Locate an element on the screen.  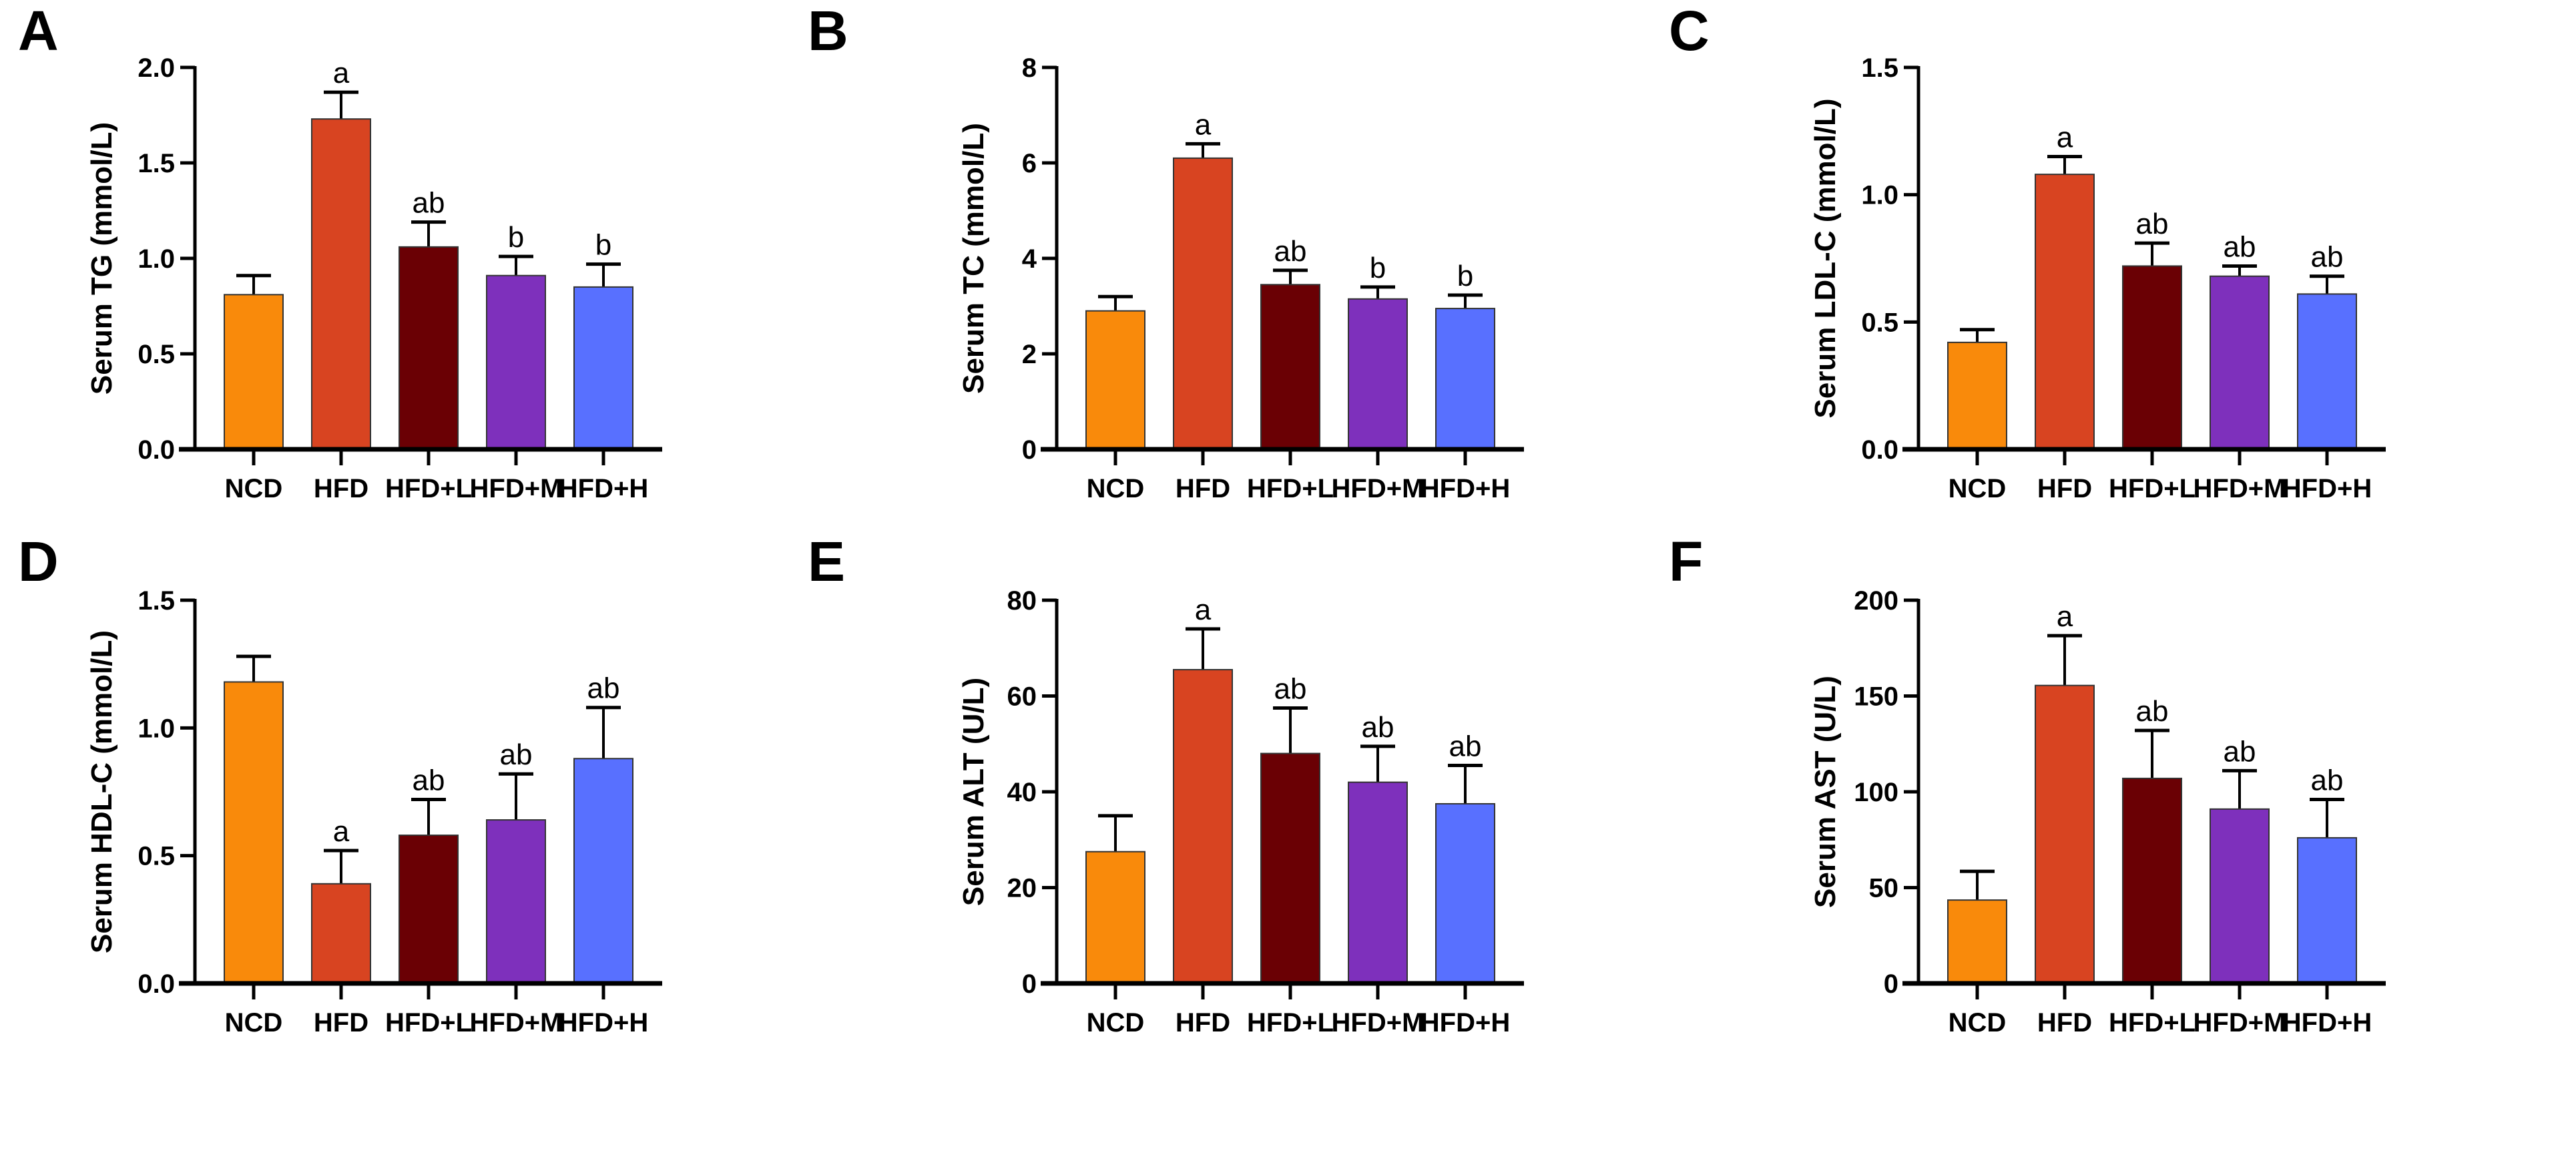
y-tick-label: 60 is located at coordinates (1022, 697).